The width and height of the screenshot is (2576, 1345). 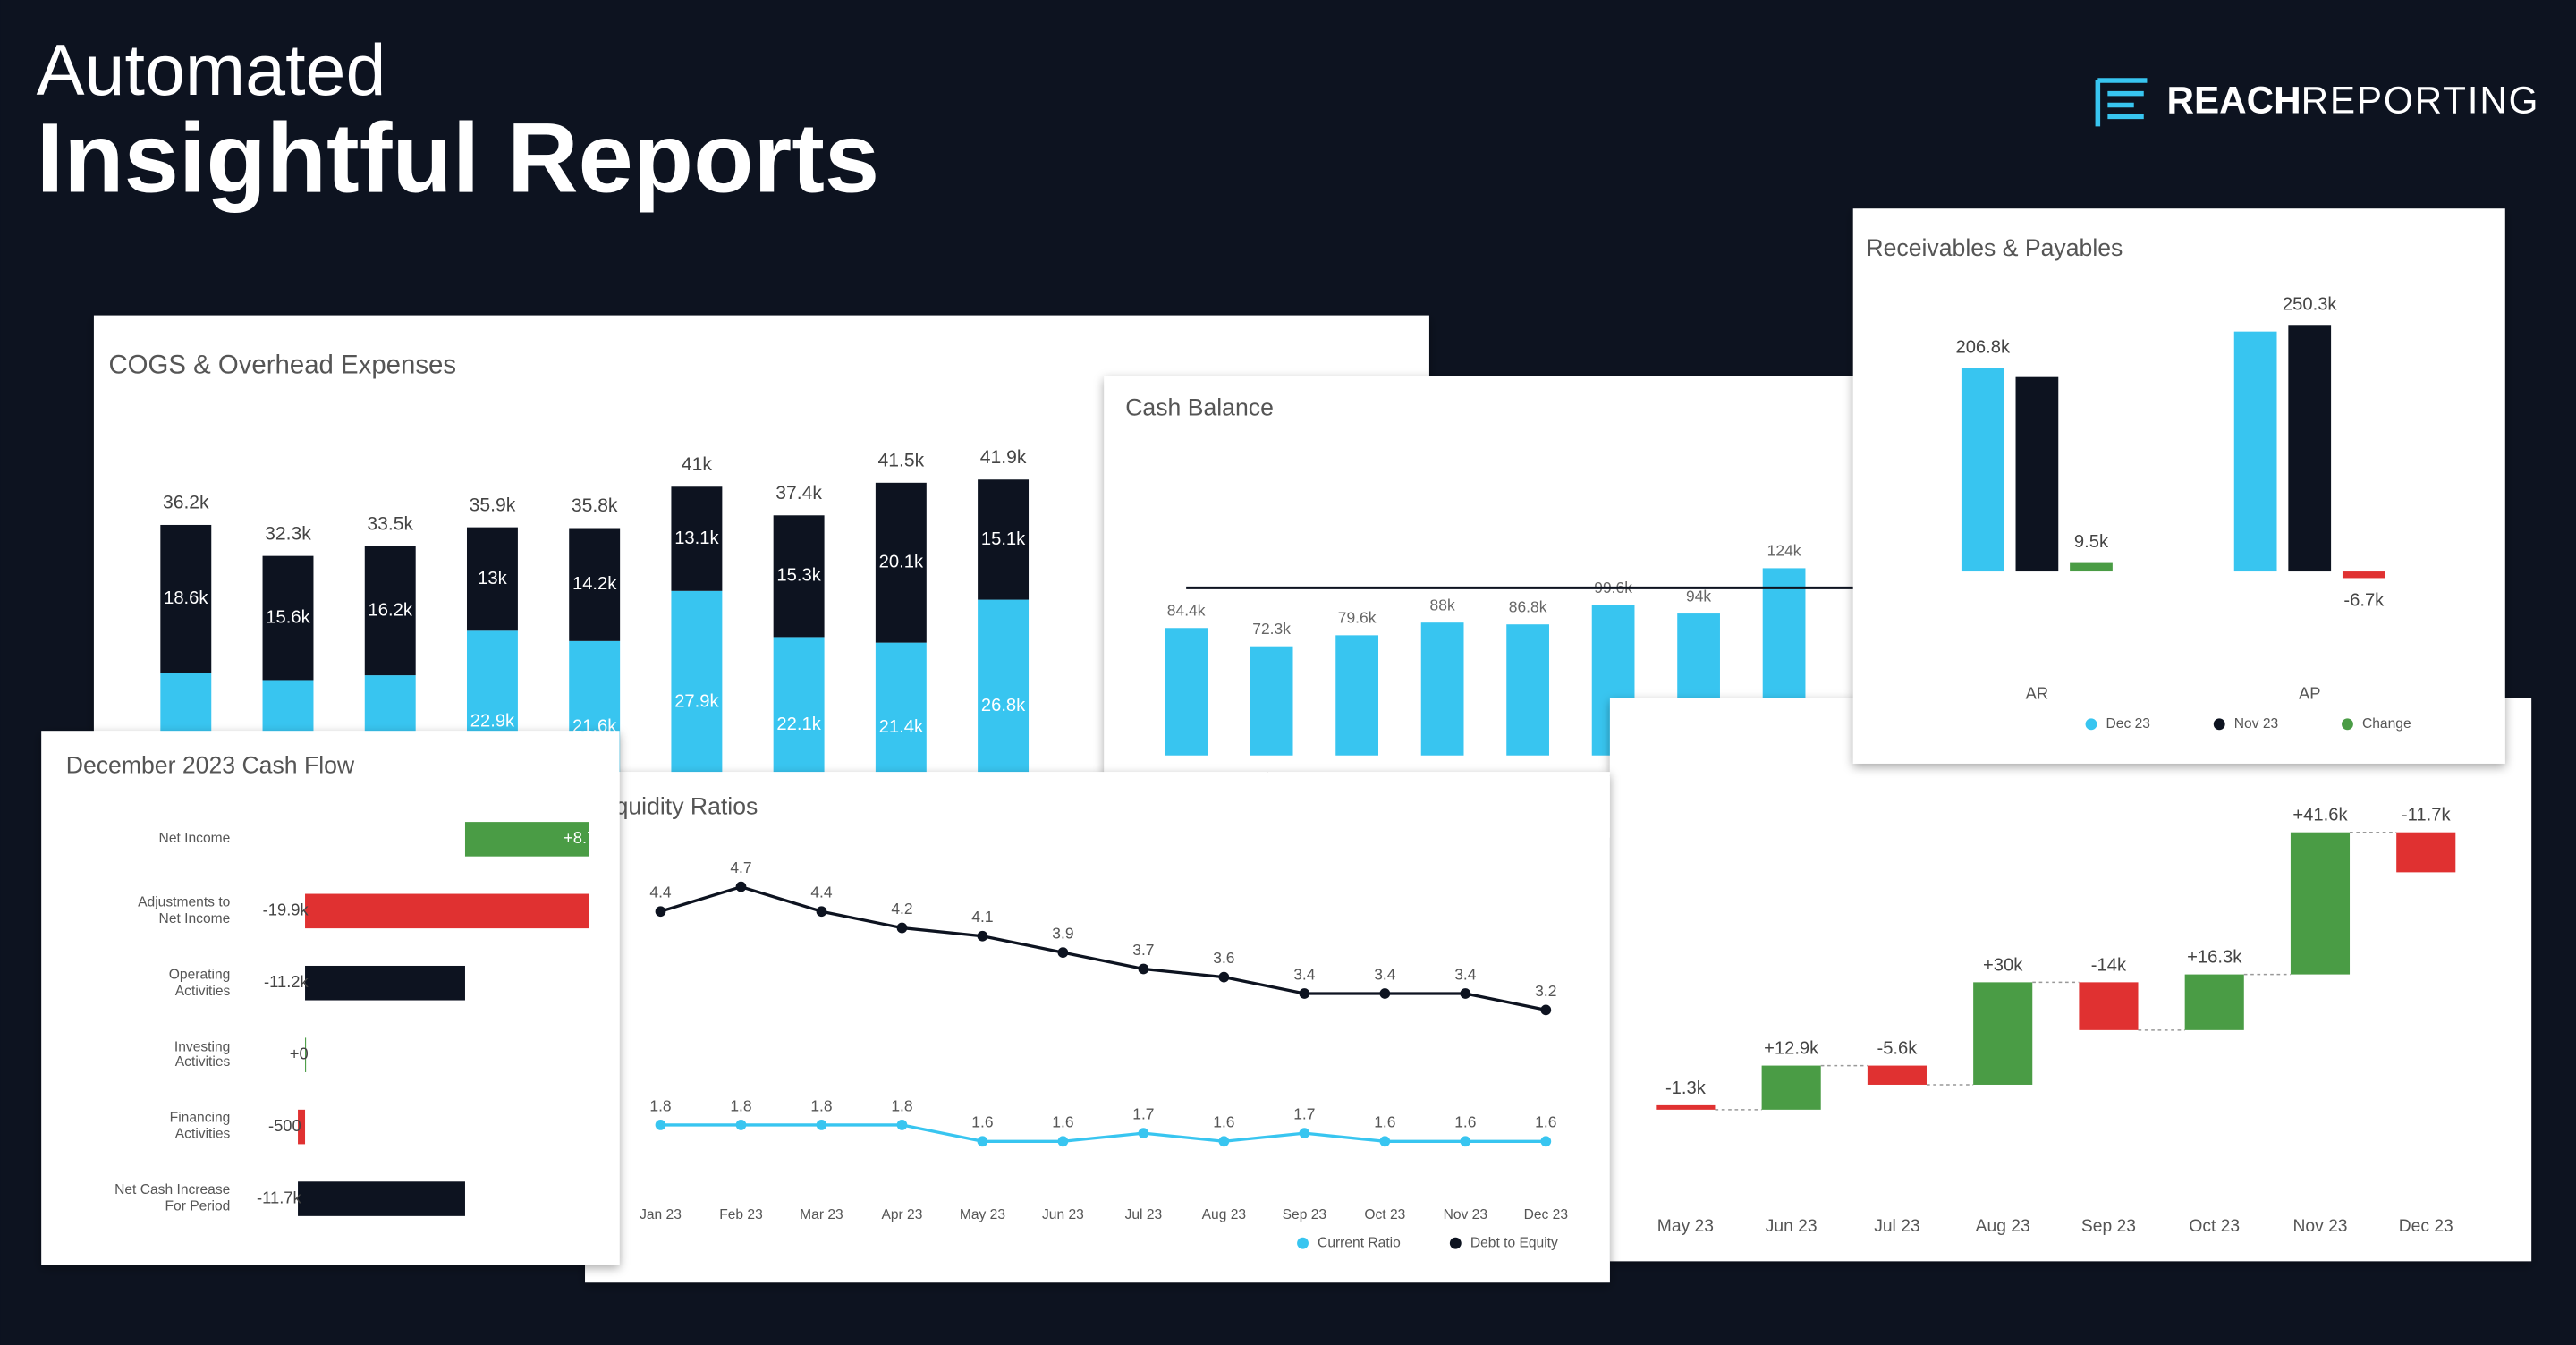 What do you see at coordinates (901, 461) in the screenshot?
I see `total-label: 41.5k` at bounding box center [901, 461].